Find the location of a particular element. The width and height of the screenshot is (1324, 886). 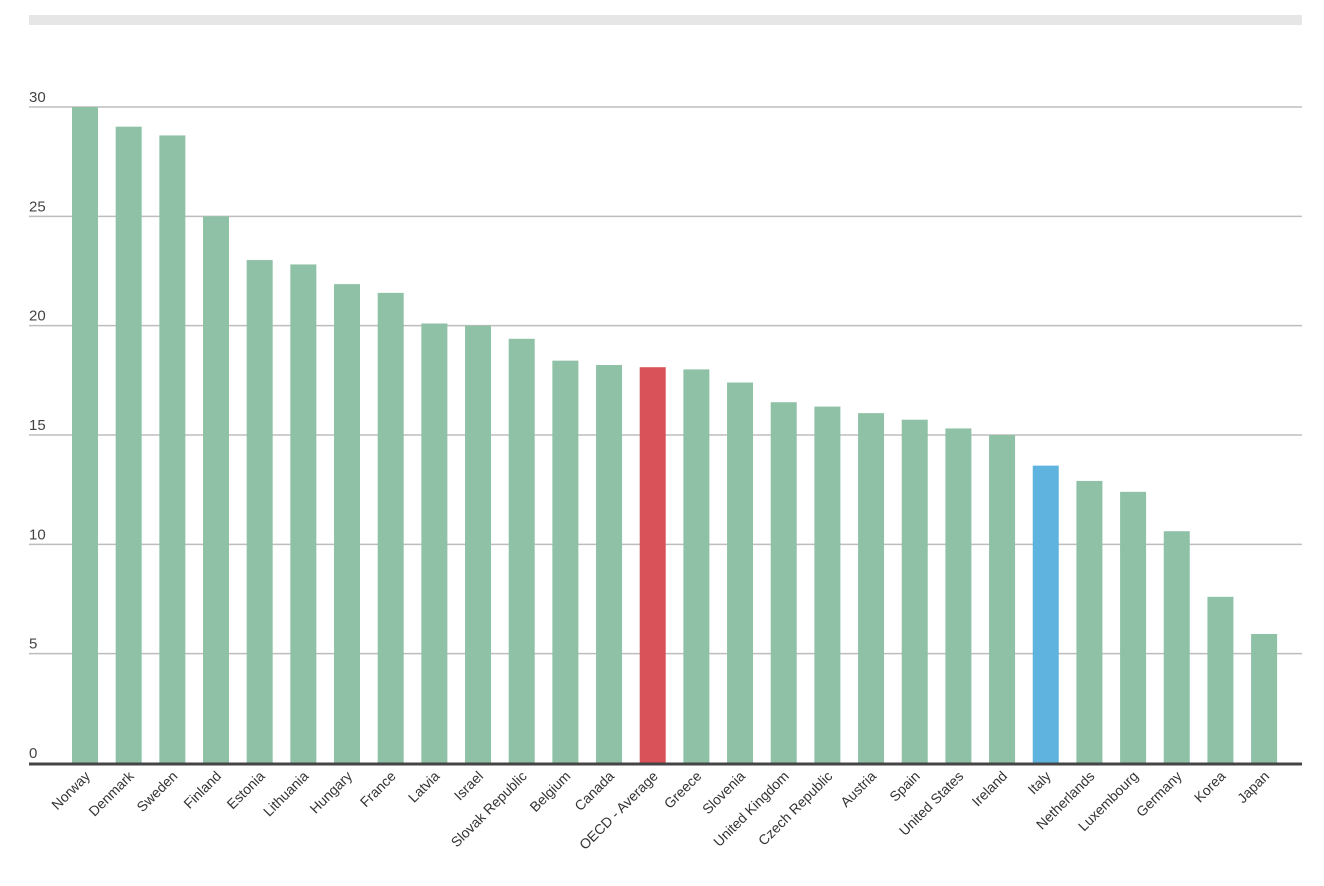

x-label-denmark: Denmark is located at coordinates (111, 793).